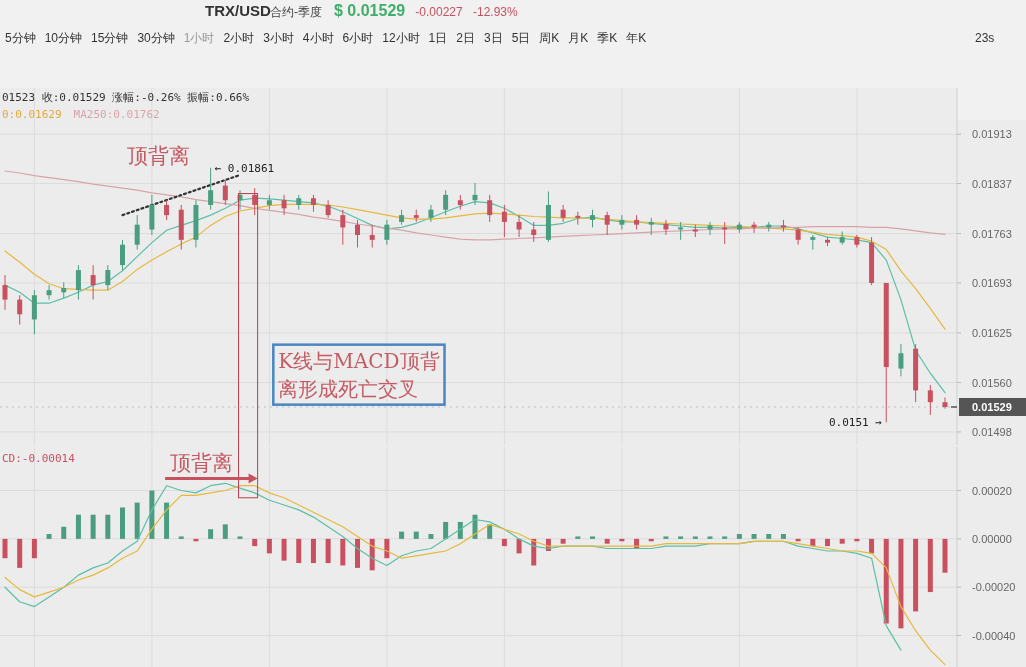 The image size is (1026, 667). Describe the element at coordinates (439, 12) in the screenshot. I see `text: -0.00227` at that location.